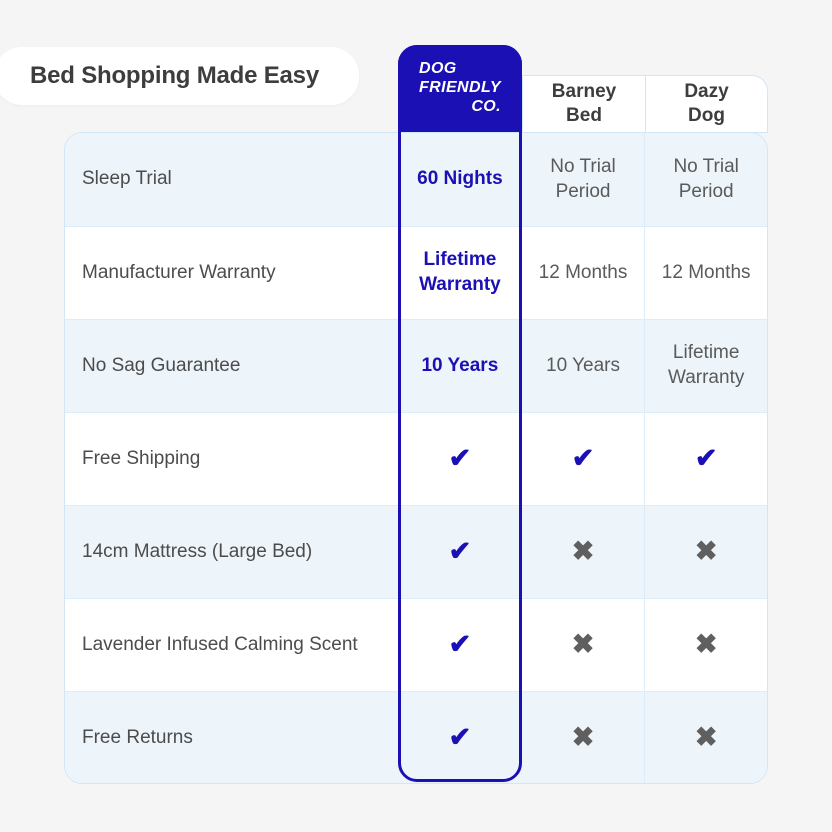  What do you see at coordinates (460, 179) in the screenshot?
I see `dog-friendly-value: 60 Nights` at bounding box center [460, 179].